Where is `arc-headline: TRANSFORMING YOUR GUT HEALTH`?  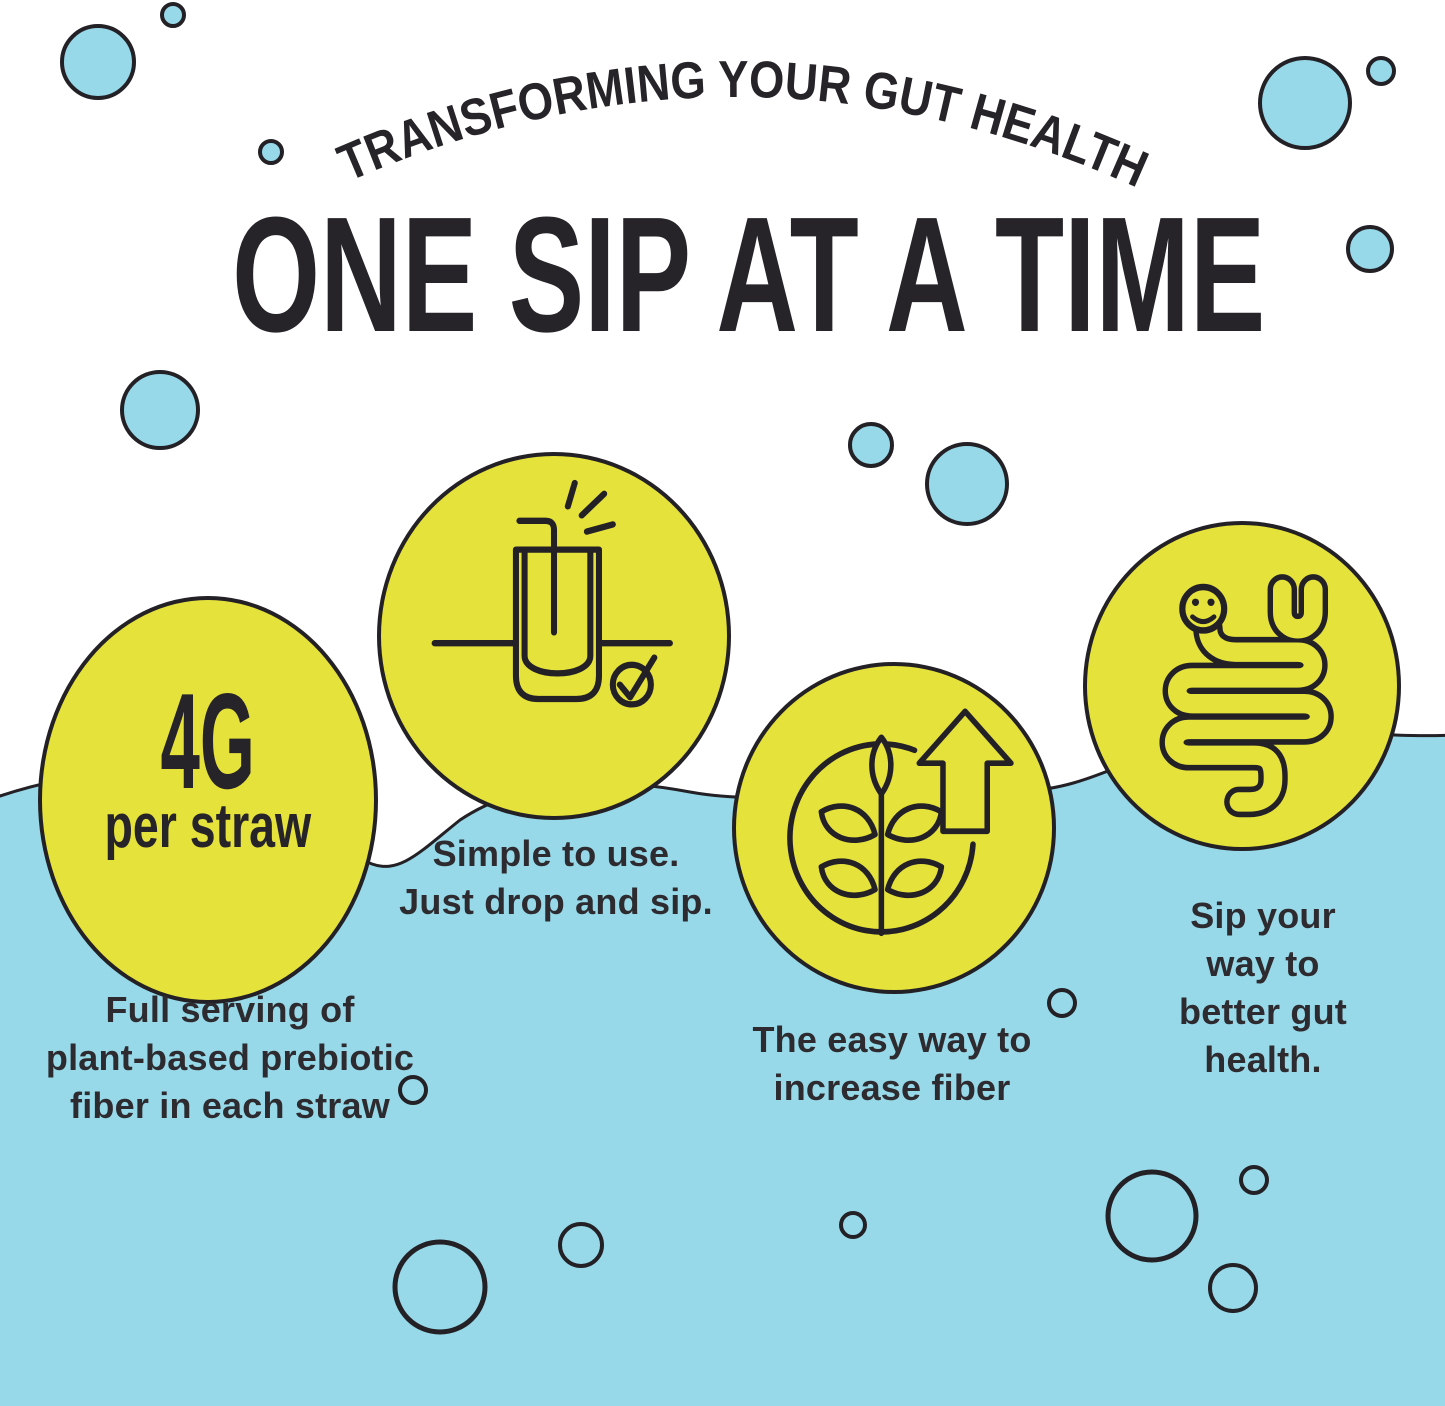 arc-headline: TRANSFORMING YOUR GUT HEALTH is located at coordinates (743, 125).